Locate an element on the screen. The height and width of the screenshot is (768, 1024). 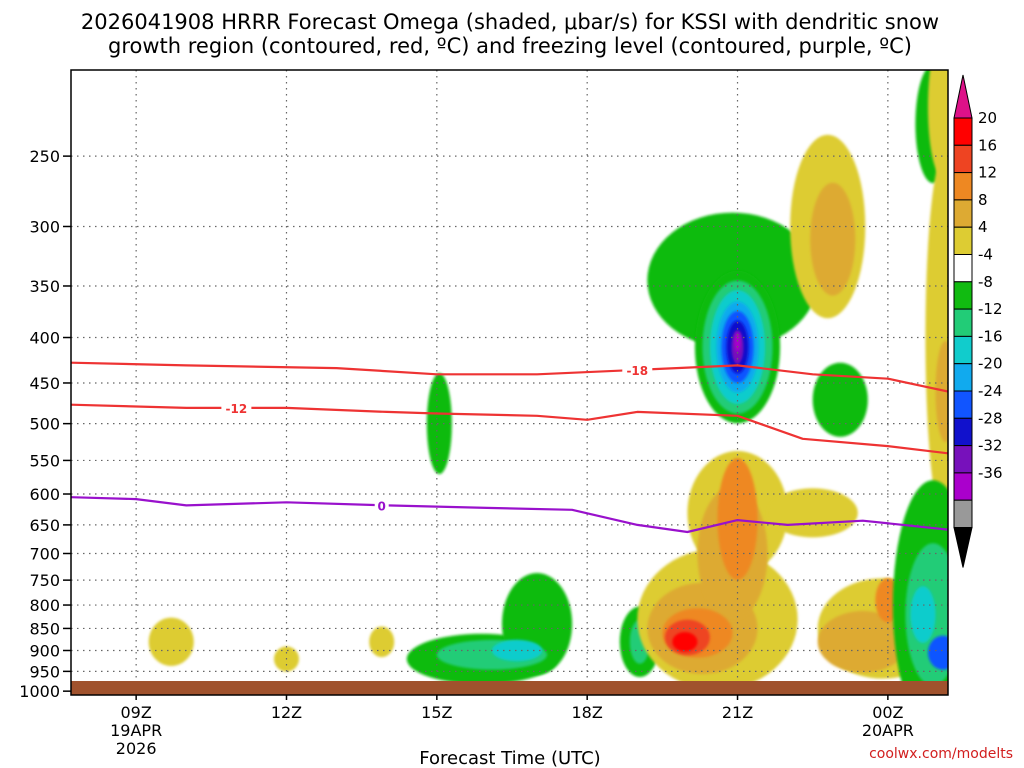
colorbar-label: 20 is located at coordinates (987, 118).